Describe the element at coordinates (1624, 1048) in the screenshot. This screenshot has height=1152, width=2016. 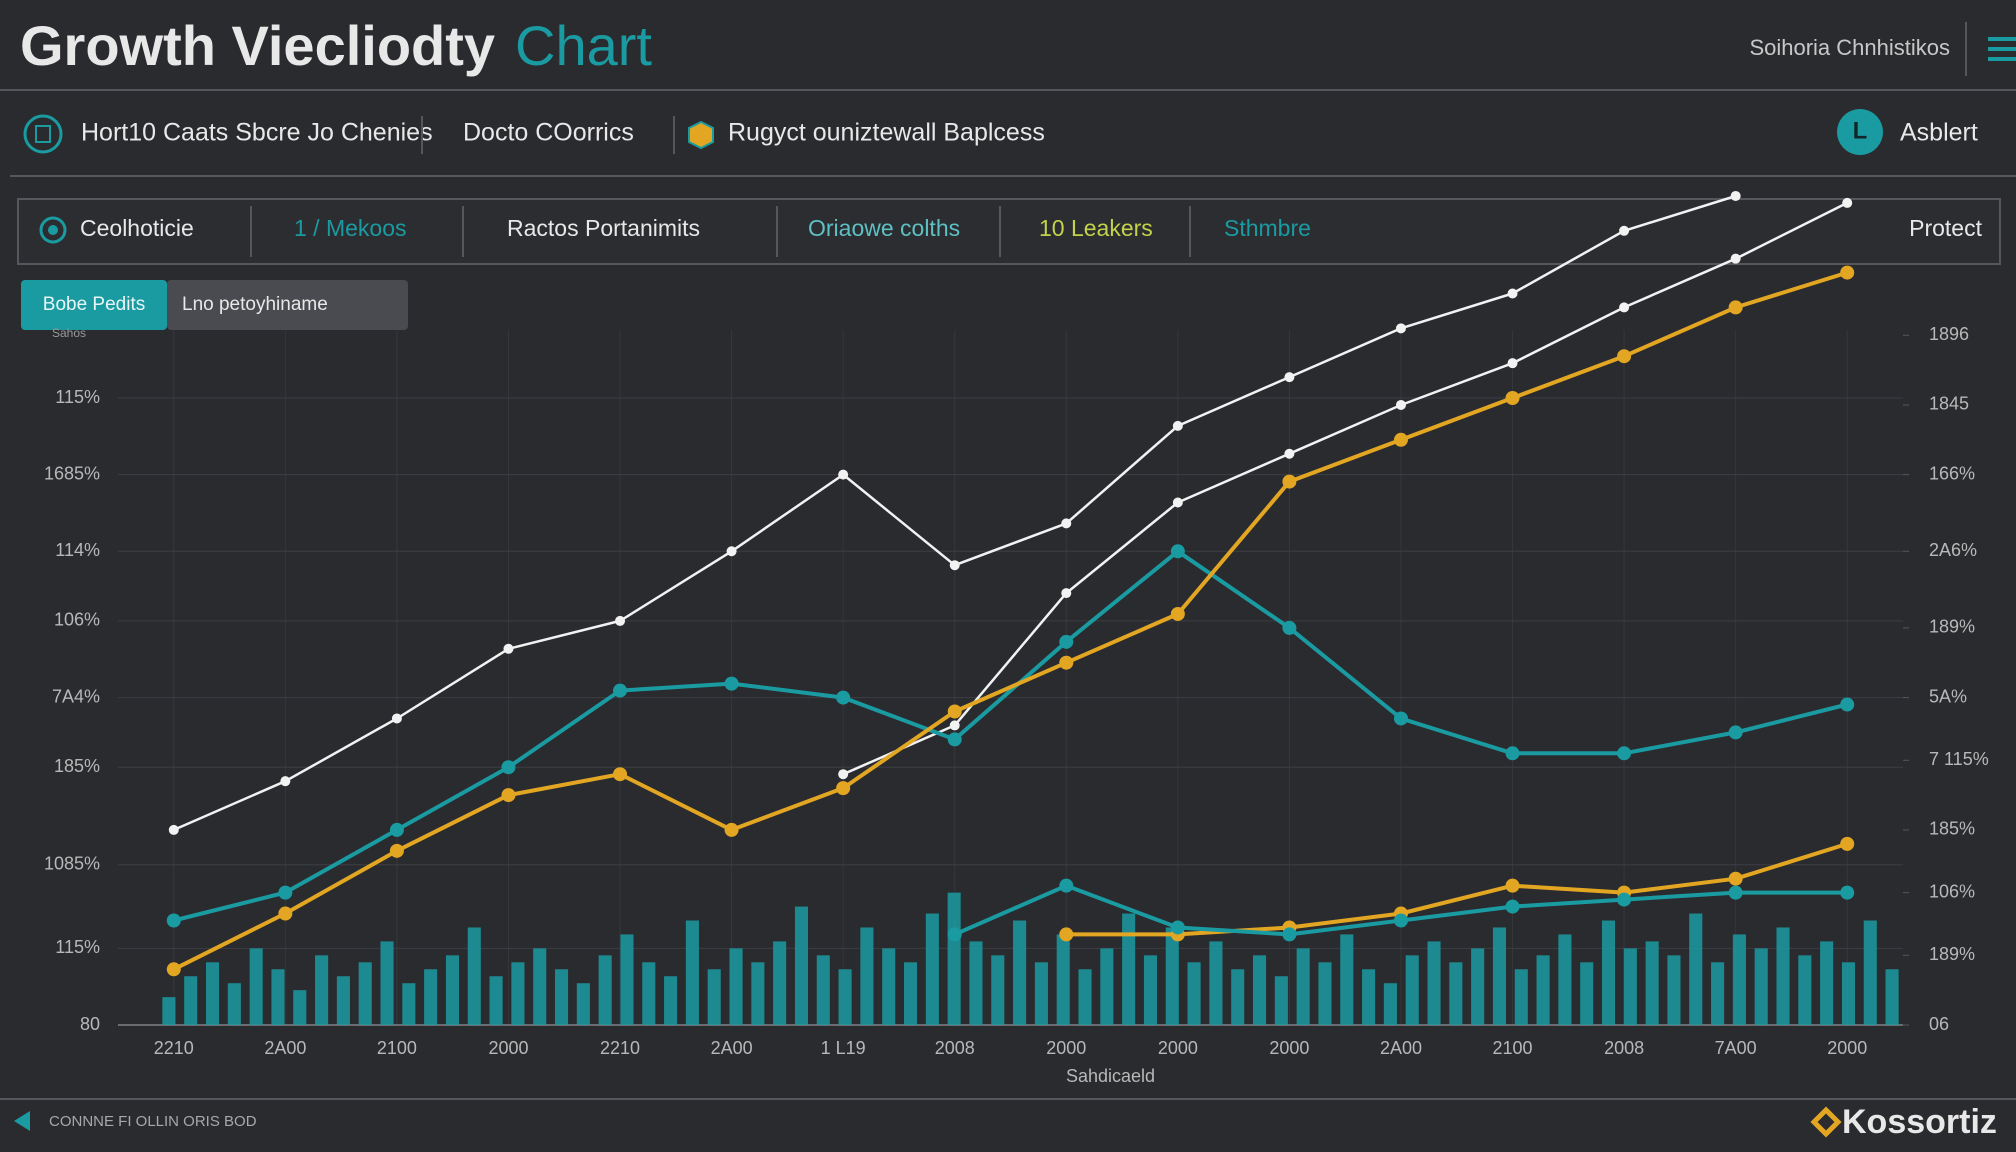
I see `x-tick-label: 2008` at that location.